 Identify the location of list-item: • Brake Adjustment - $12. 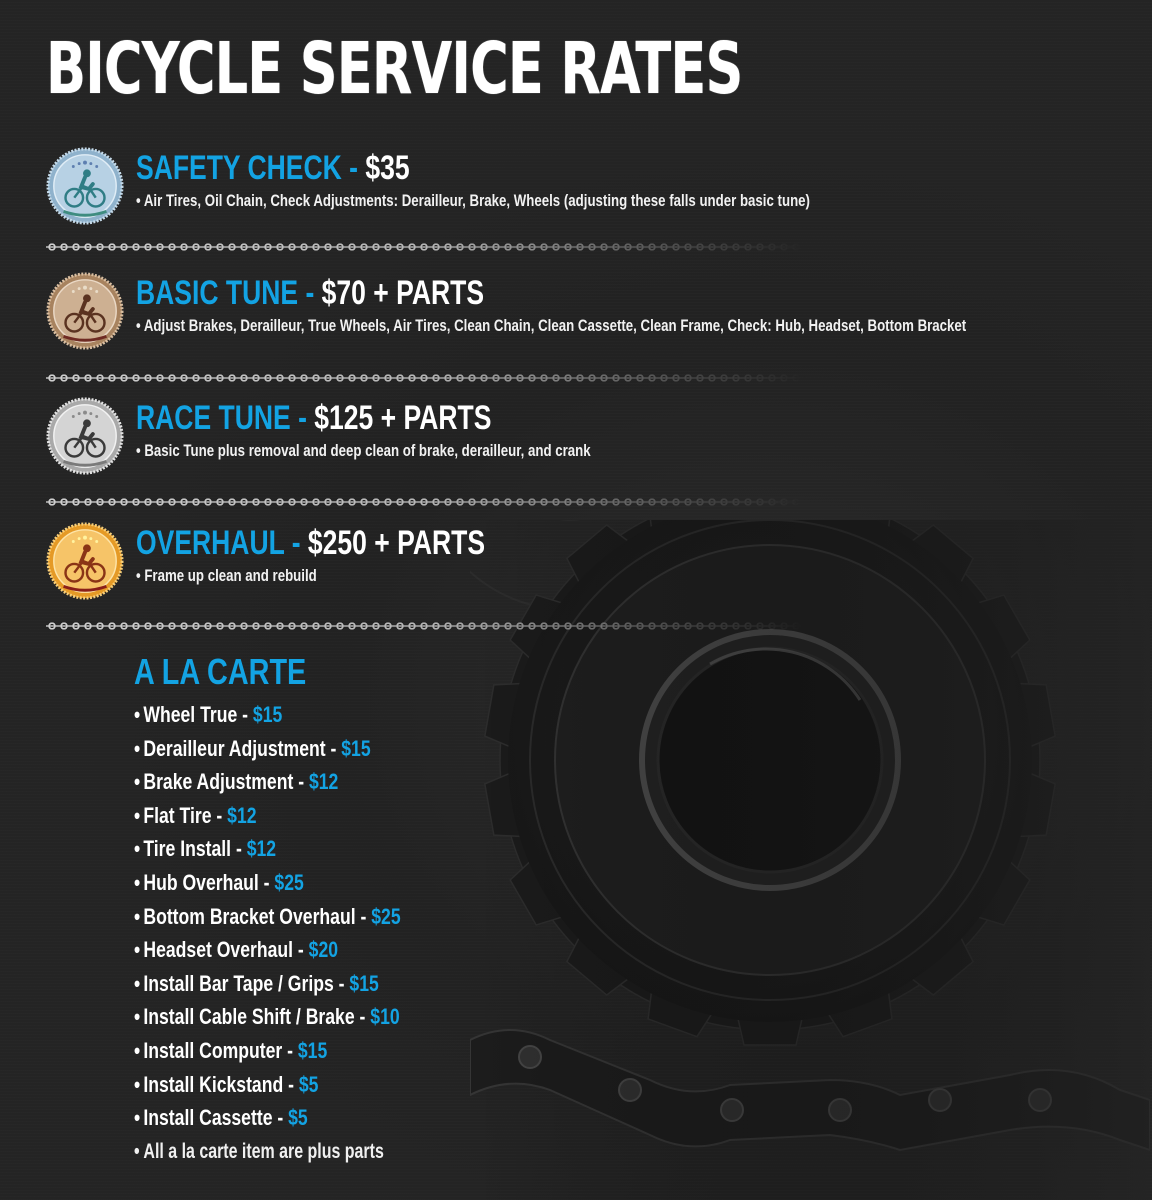
(267, 782).